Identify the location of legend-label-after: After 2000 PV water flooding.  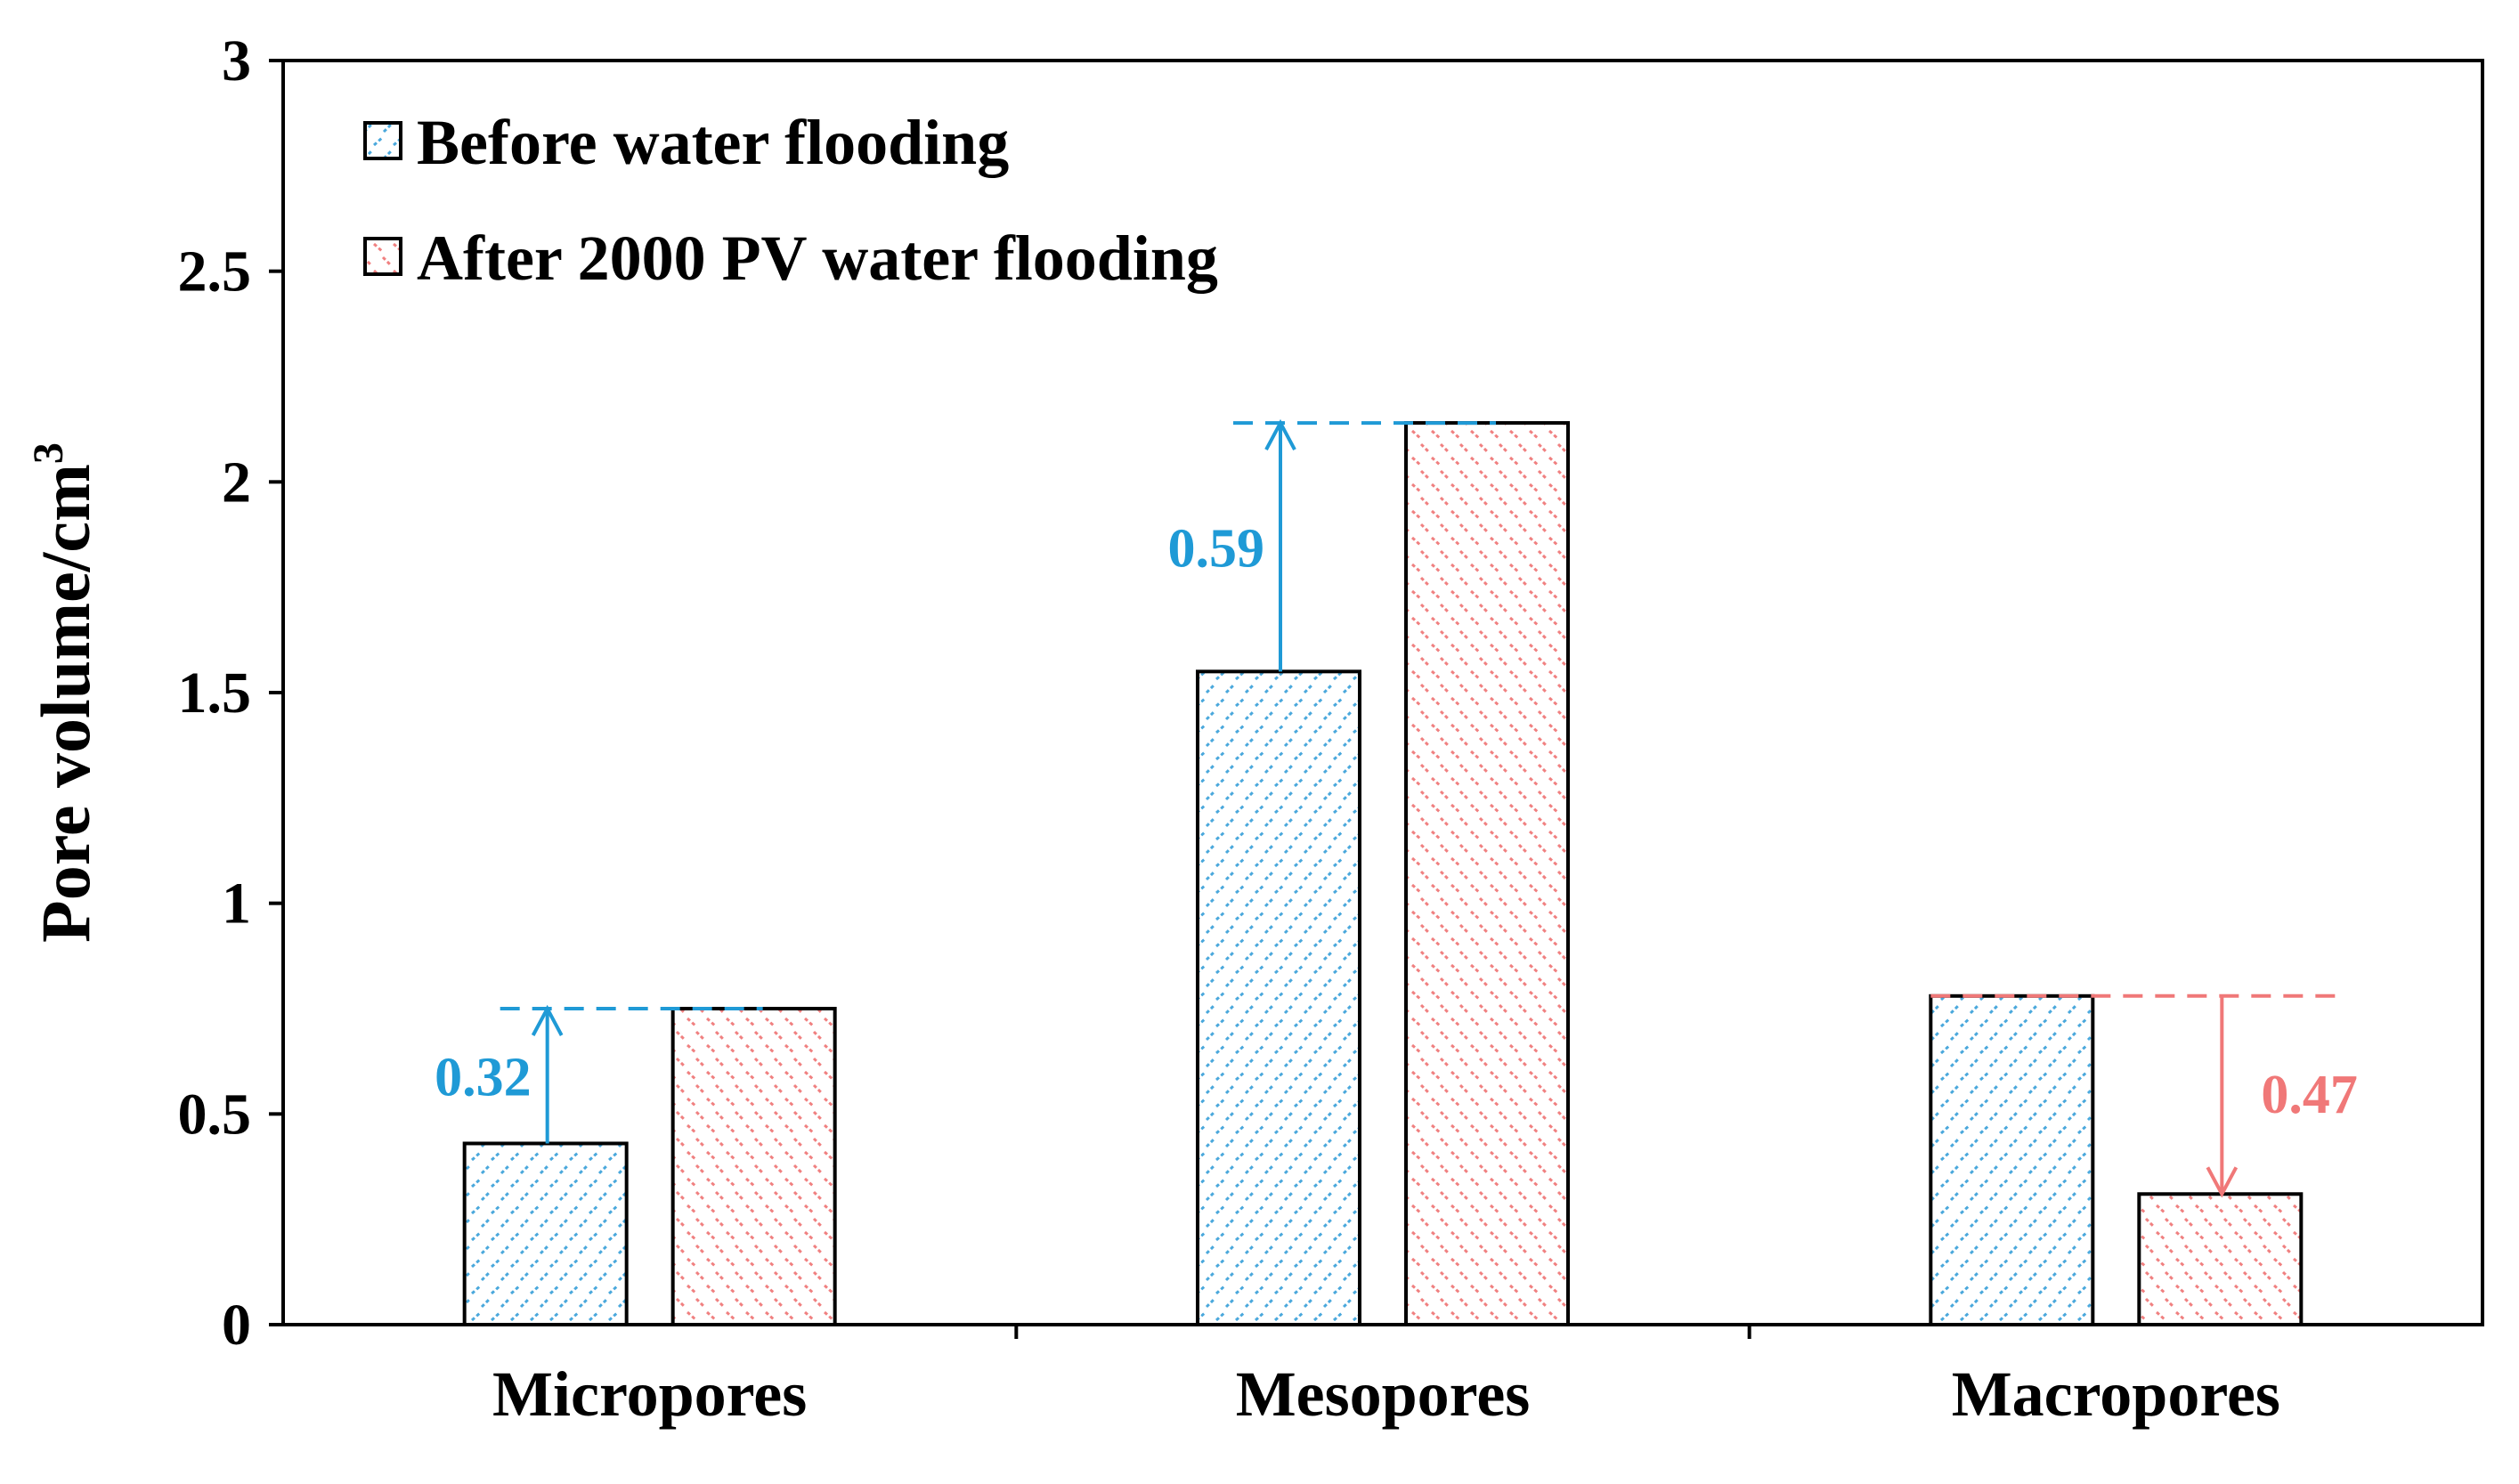
(817, 258).